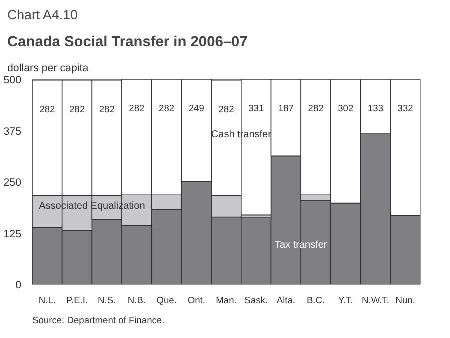 The width and height of the screenshot is (450, 338). What do you see at coordinates (98, 321) in the screenshot?
I see `source-note: Source: Department of Finance.` at bounding box center [98, 321].